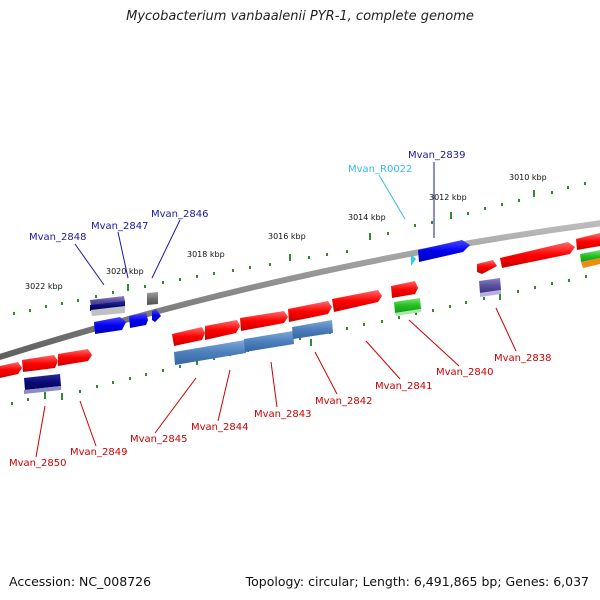 Image resolution: width=600 pixels, height=600 pixels. What do you see at coordinates (490, 287) in the screenshot?
I see `gene-mvan-2838-lower-shape` at bounding box center [490, 287].